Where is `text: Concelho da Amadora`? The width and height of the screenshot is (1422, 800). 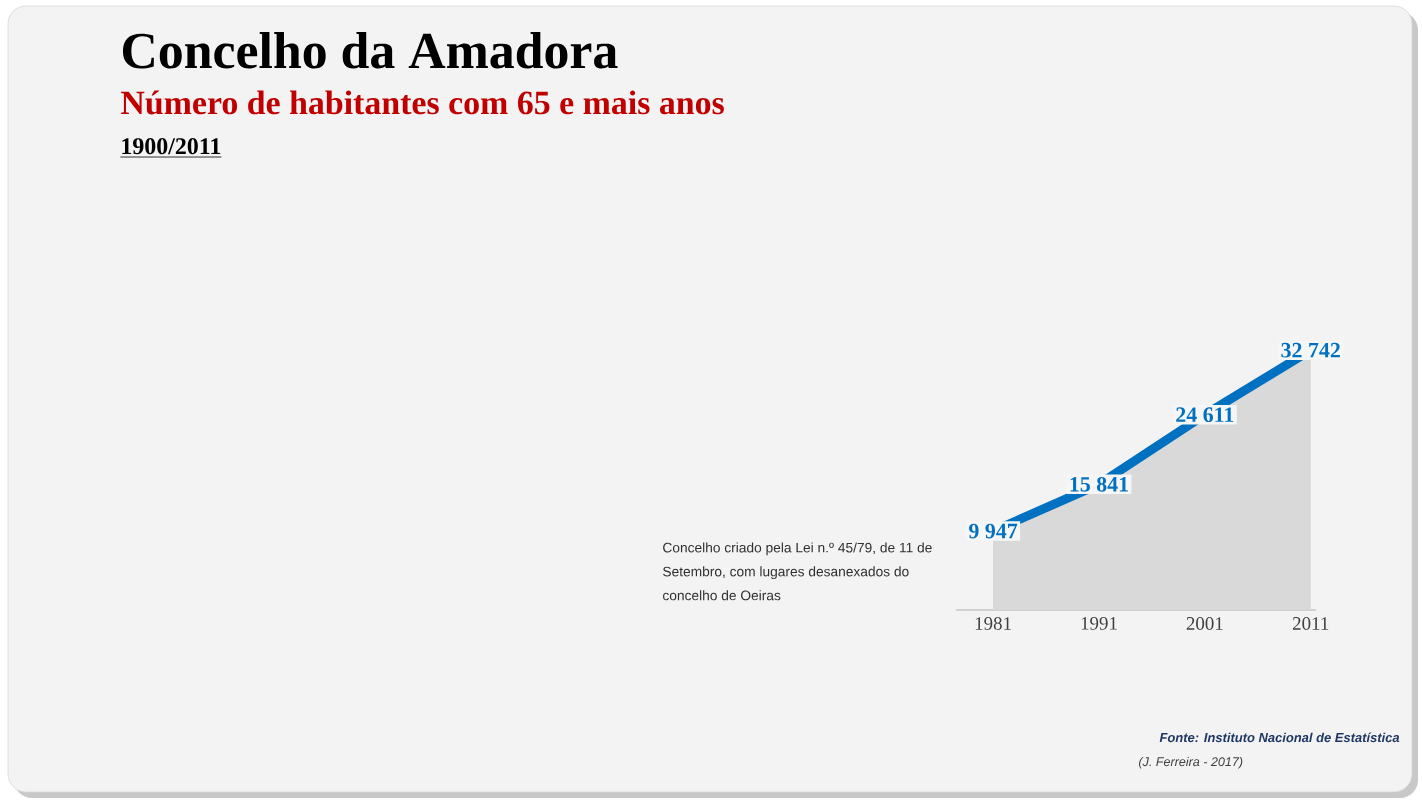
text: Concelho da Amadora is located at coordinates (370, 50).